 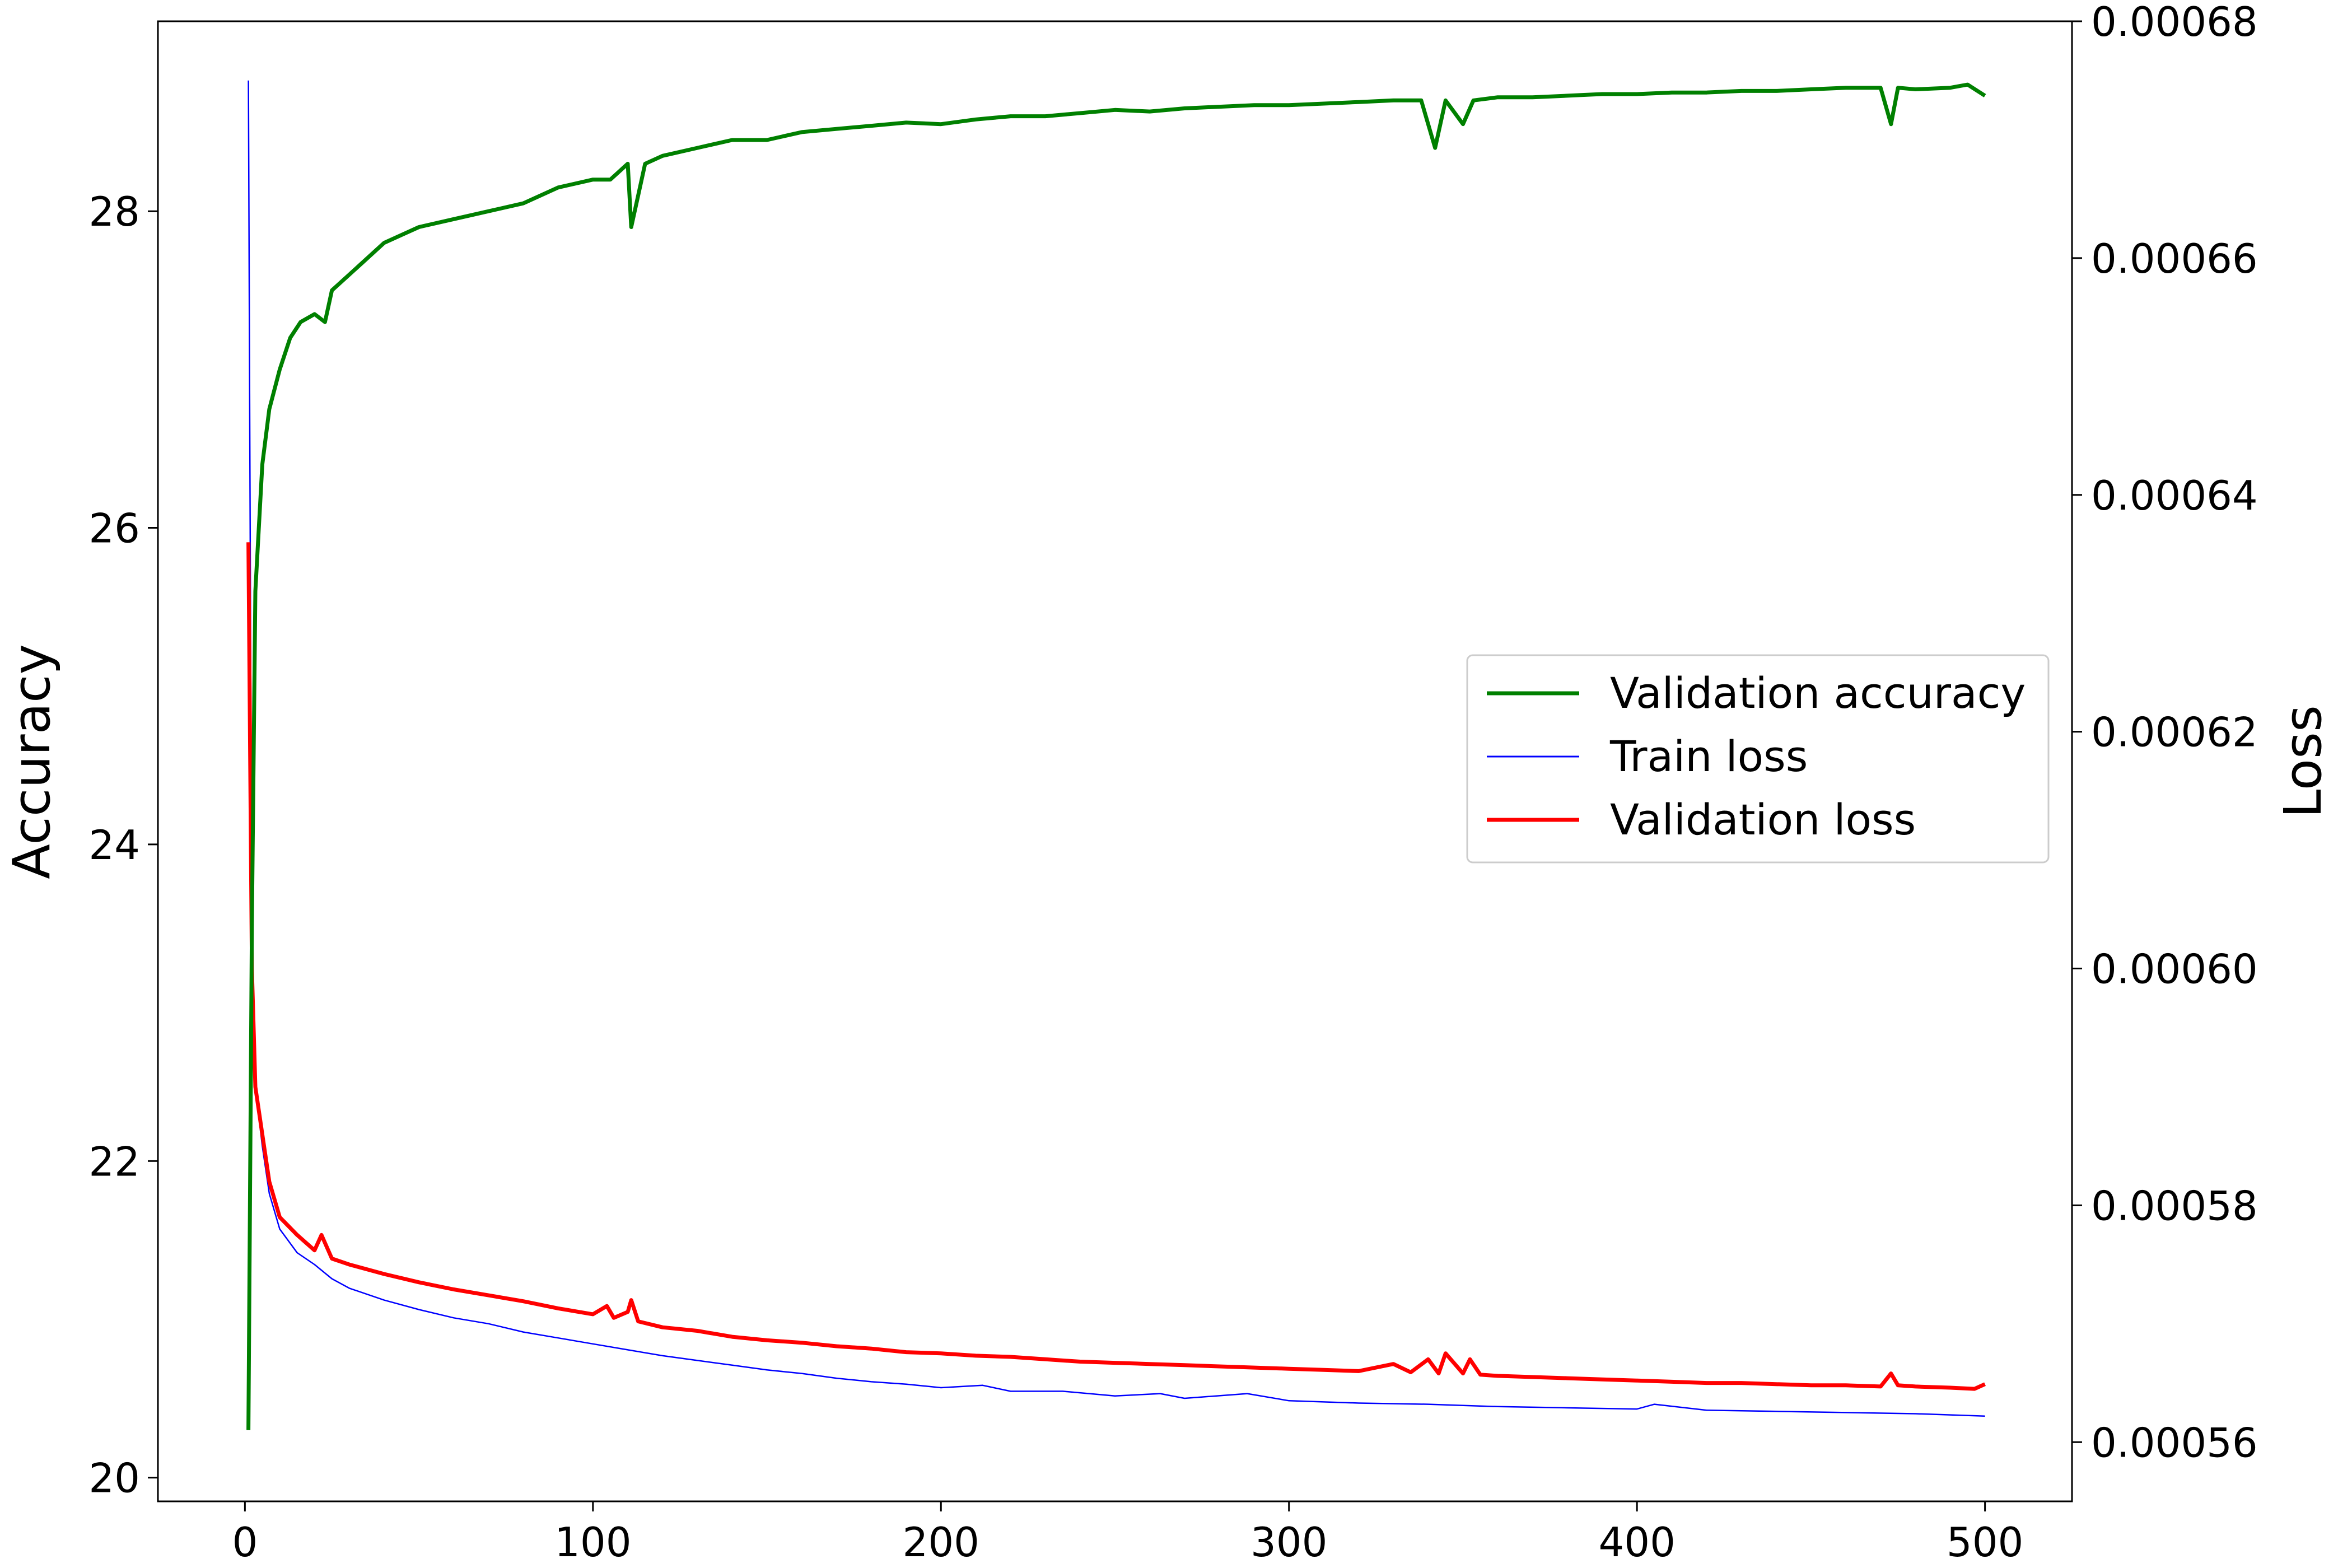 I want to click on legend-label-validation-loss: Validation loss, so click(x=1763, y=820).